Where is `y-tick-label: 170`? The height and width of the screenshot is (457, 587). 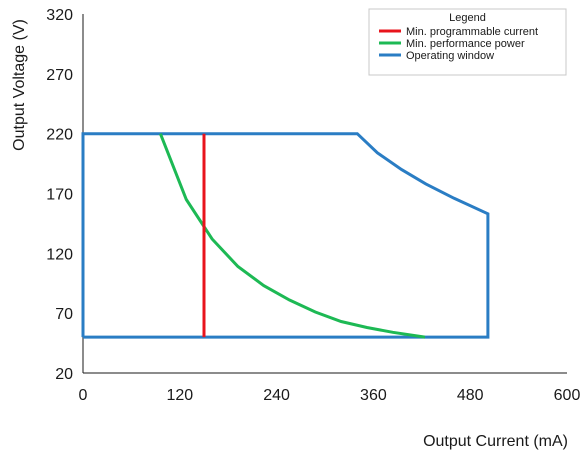 y-tick-label: 170 is located at coordinates (59, 195).